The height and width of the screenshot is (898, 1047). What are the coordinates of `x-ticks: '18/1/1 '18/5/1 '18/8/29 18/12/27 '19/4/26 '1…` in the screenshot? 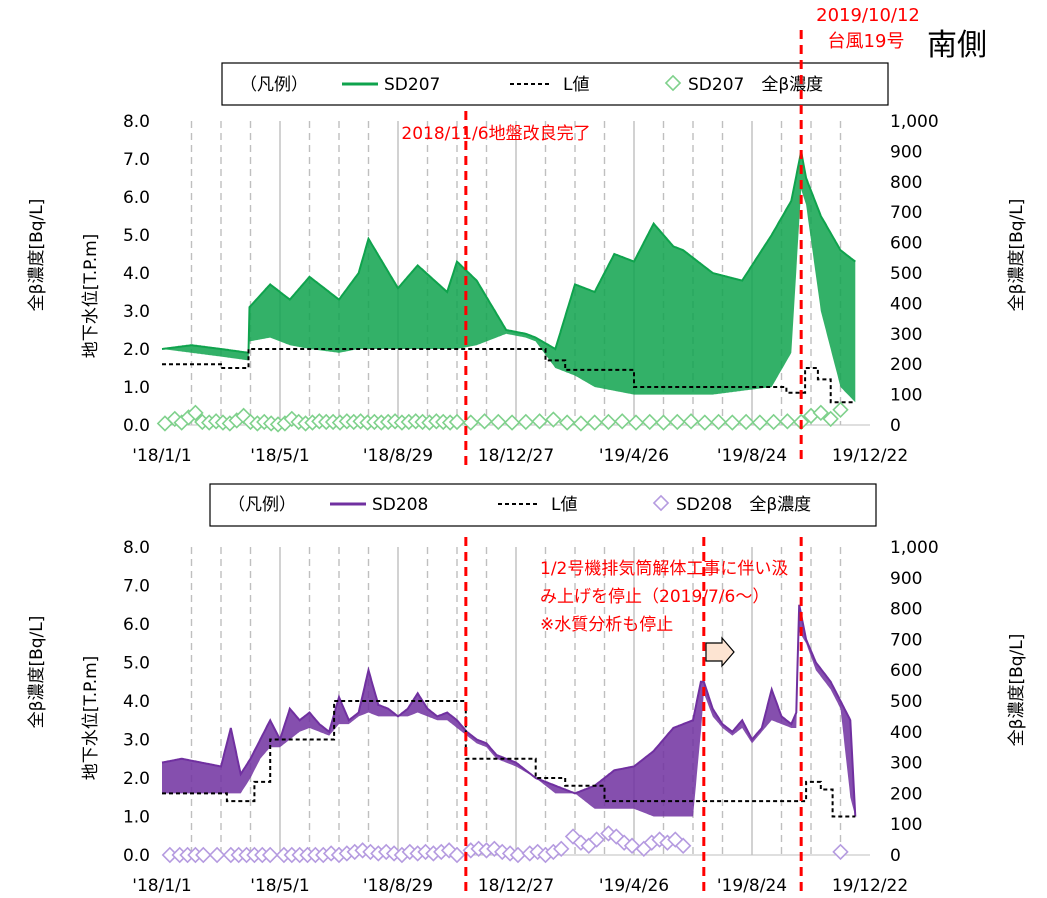 It's located at (520, 456).